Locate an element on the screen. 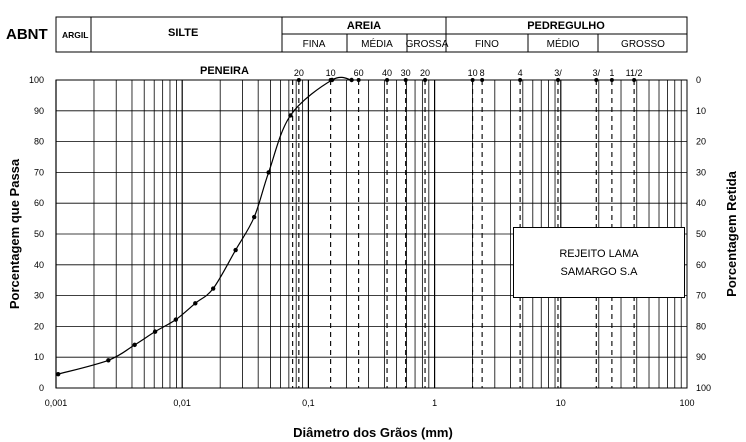 This screenshot has width=746, height=442. y-tick-label-right: 20 is located at coordinates (701, 142).